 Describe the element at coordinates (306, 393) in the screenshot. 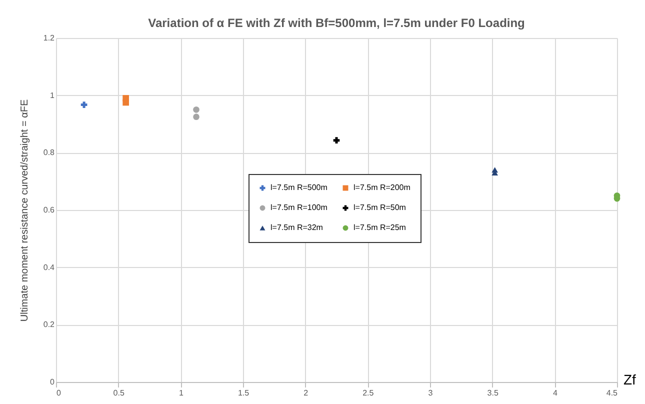

I see `x-tick-label: 2` at that location.